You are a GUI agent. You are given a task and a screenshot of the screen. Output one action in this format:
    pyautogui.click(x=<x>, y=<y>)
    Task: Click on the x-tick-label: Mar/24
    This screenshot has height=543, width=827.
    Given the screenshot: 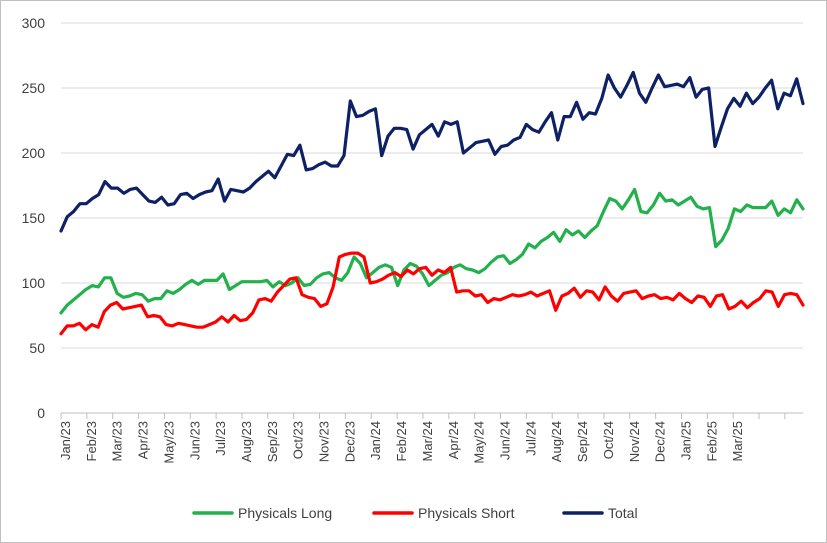 What is the action you would take?
    pyautogui.click(x=427, y=441)
    